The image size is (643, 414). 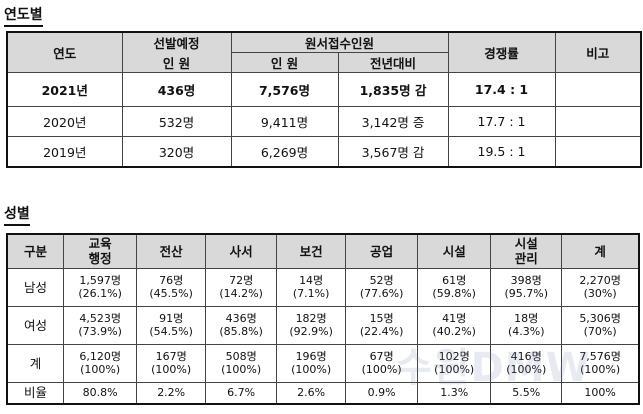 I want to click on table-cell: 72명 (14.2%), so click(x=241, y=287).